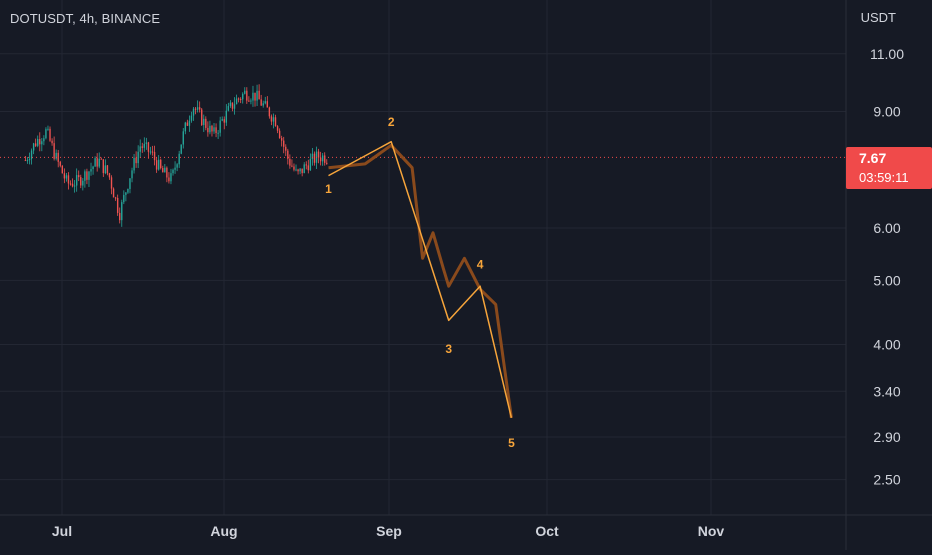  Describe the element at coordinates (176, 155) in the screenshot. I see `candles` at that location.